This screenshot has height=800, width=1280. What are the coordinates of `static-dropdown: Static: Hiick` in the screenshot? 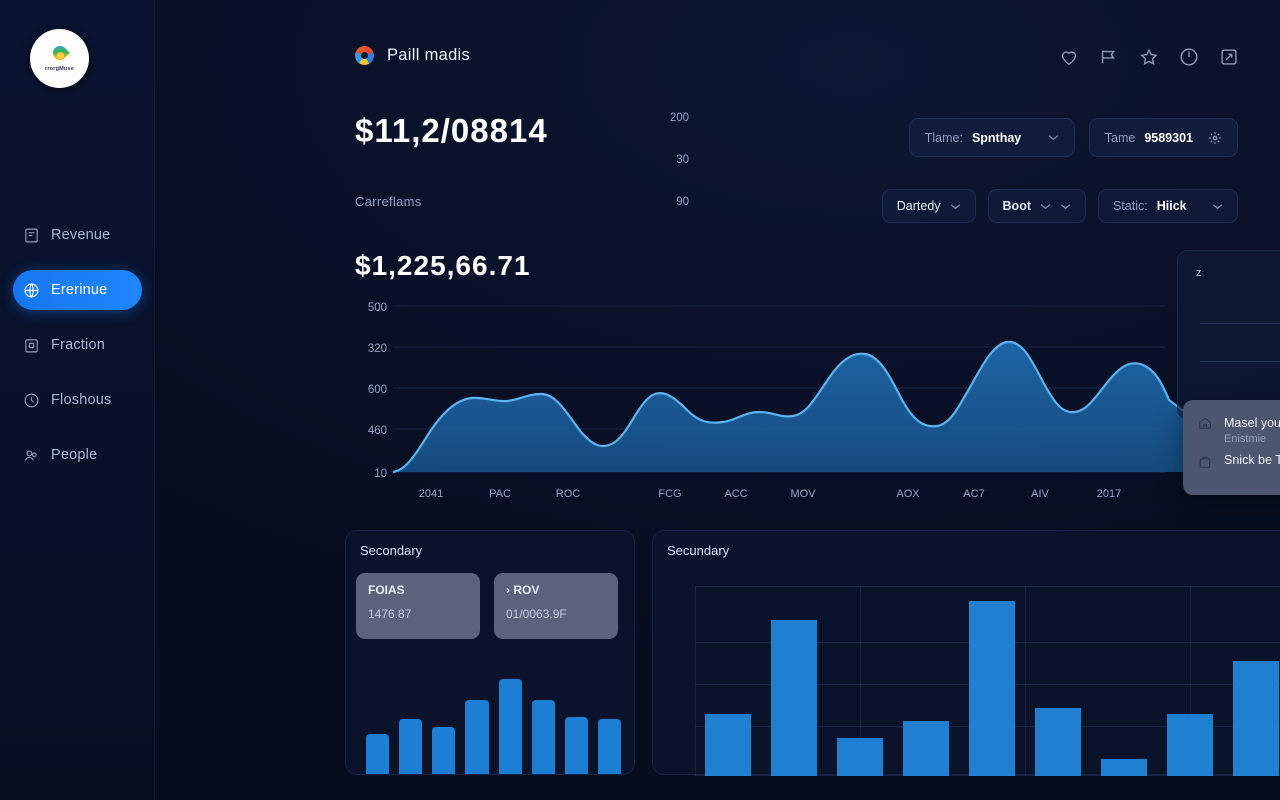 It's located at (1168, 206).